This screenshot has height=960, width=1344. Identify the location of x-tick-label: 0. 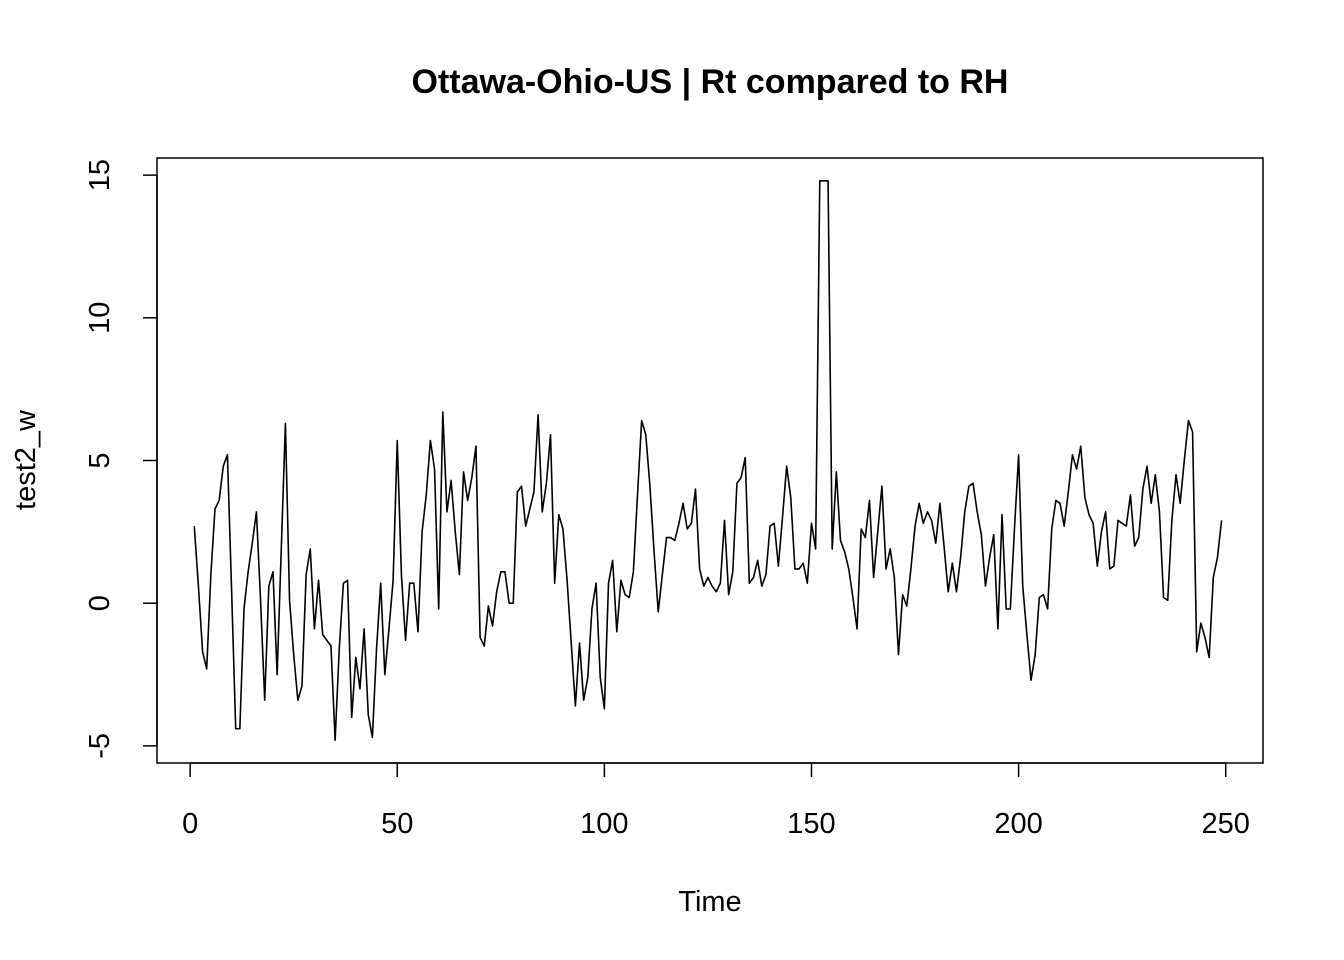
(190, 824).